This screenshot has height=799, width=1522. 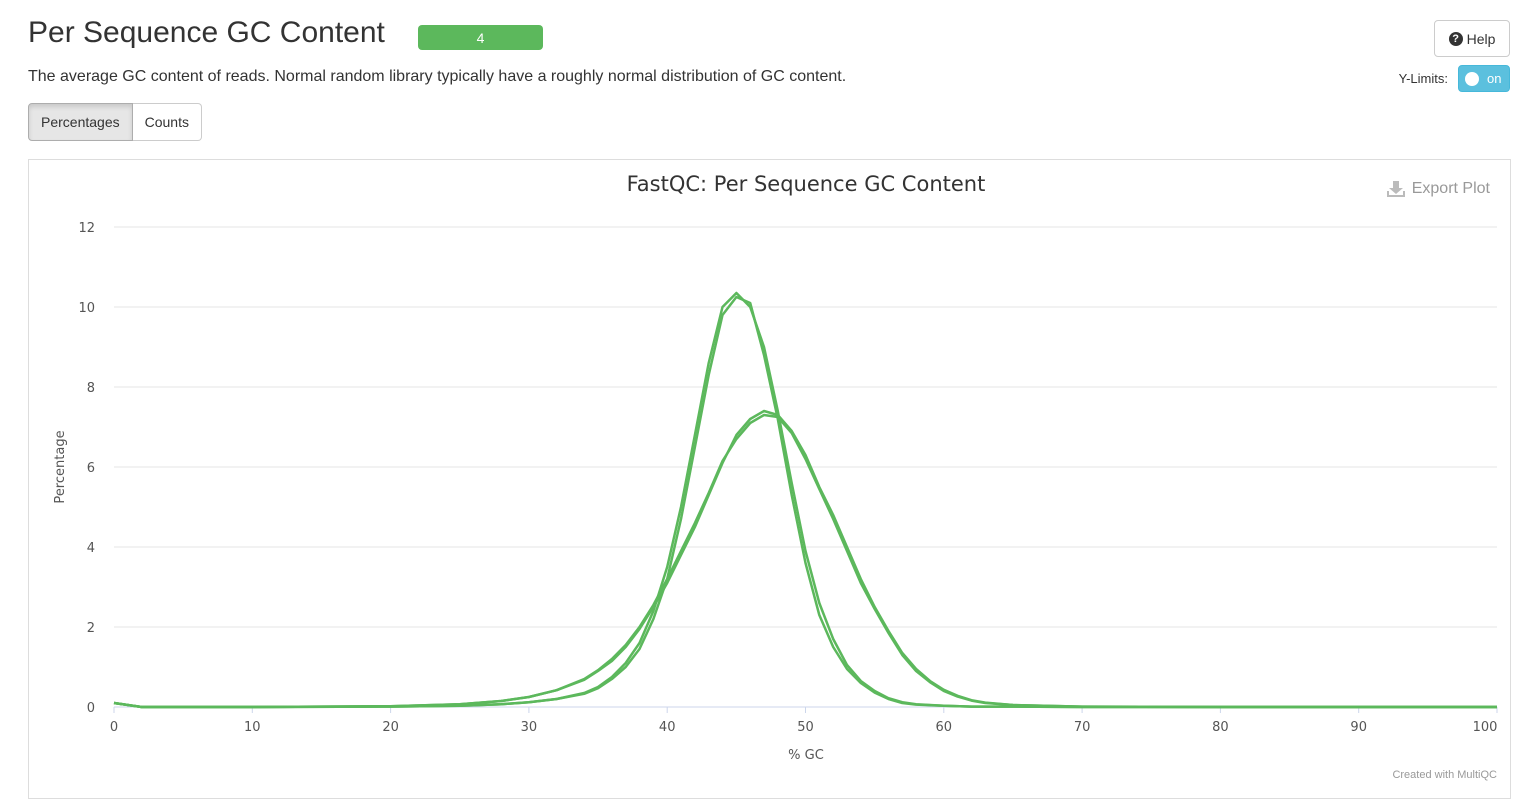 I want to click on y-tick-label: 4, so click(x=91, y=548).